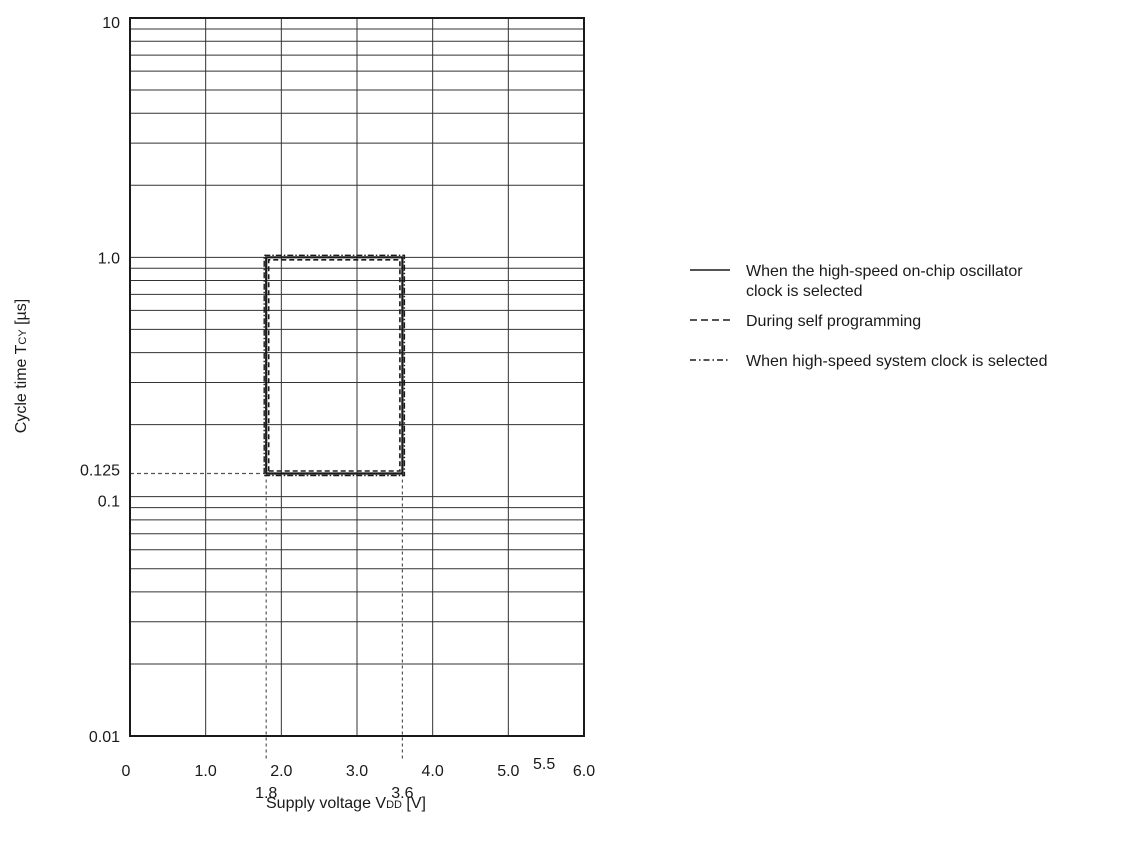 This screenshot has height=845, width=1128. Describe the element at coordinates (584, 771) in the screenshot. I see `x-tick-label: 6.0` at that location.